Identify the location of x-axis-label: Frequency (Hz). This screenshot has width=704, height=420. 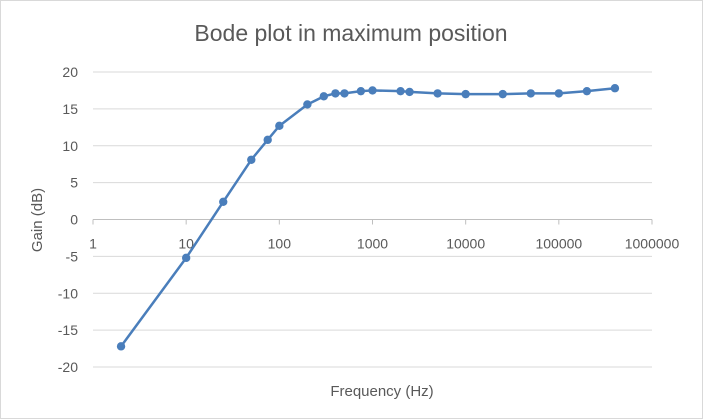
(381, 391).